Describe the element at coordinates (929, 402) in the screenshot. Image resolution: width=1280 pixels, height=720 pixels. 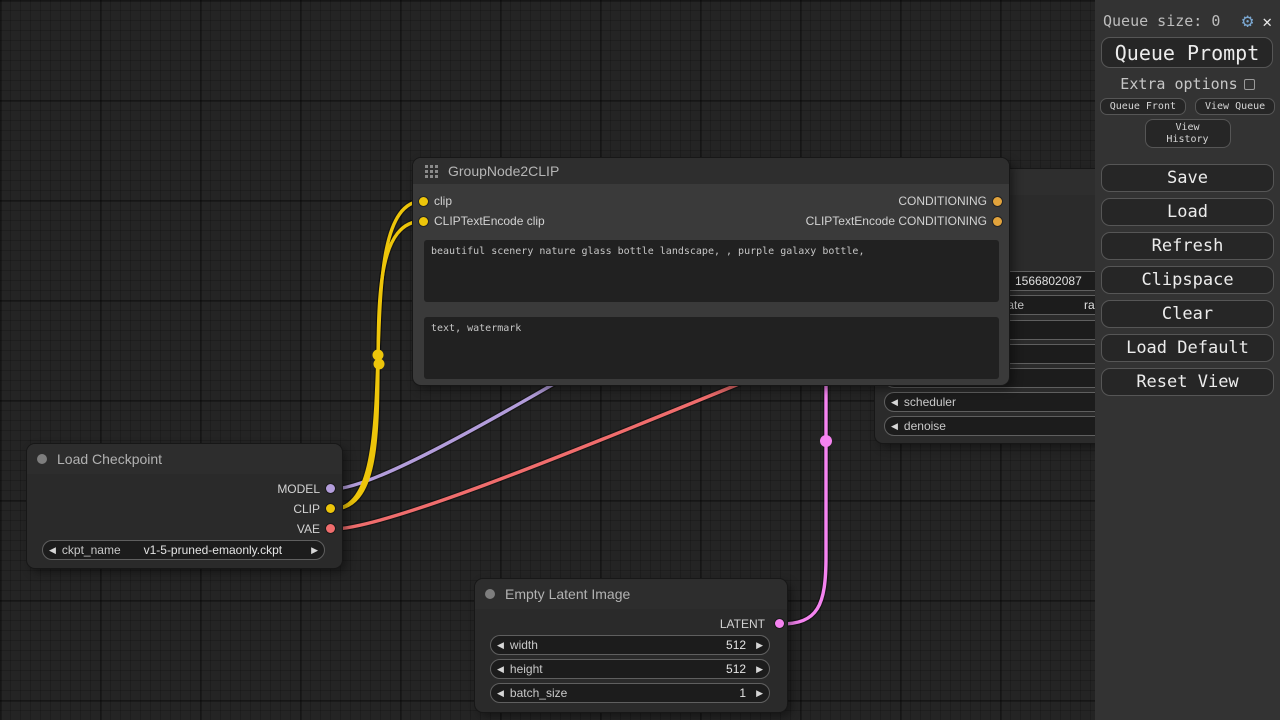
I see `scheduler-label: scheduler` at that location.